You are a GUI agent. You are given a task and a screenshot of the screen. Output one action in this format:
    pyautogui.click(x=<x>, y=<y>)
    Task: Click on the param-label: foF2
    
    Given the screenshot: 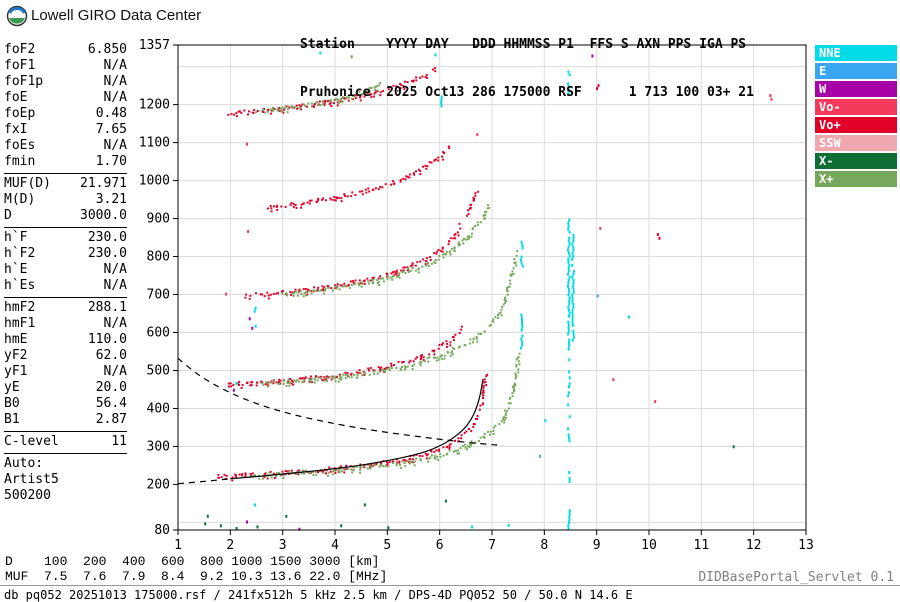 What is the action you would take?
    pyautogui.click(x=20, y=49)
    